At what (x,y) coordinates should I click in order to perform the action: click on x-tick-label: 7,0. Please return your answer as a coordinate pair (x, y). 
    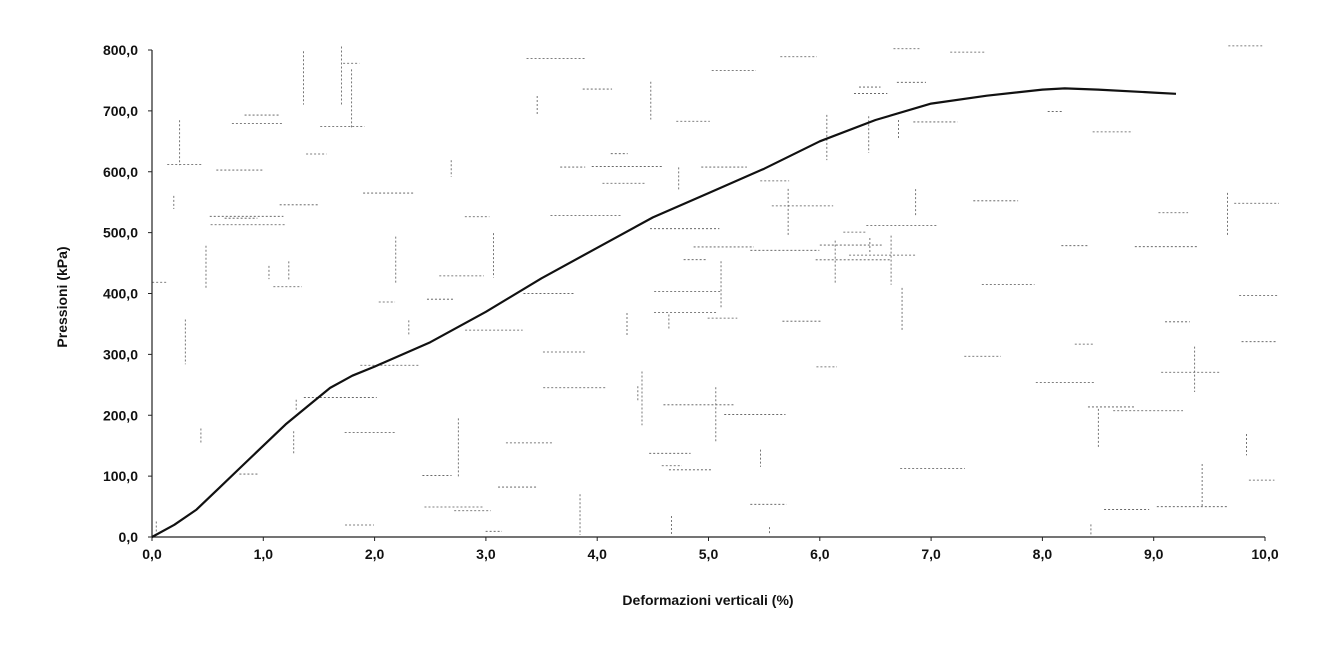
    Looking at the image, I should click on (931, 554).